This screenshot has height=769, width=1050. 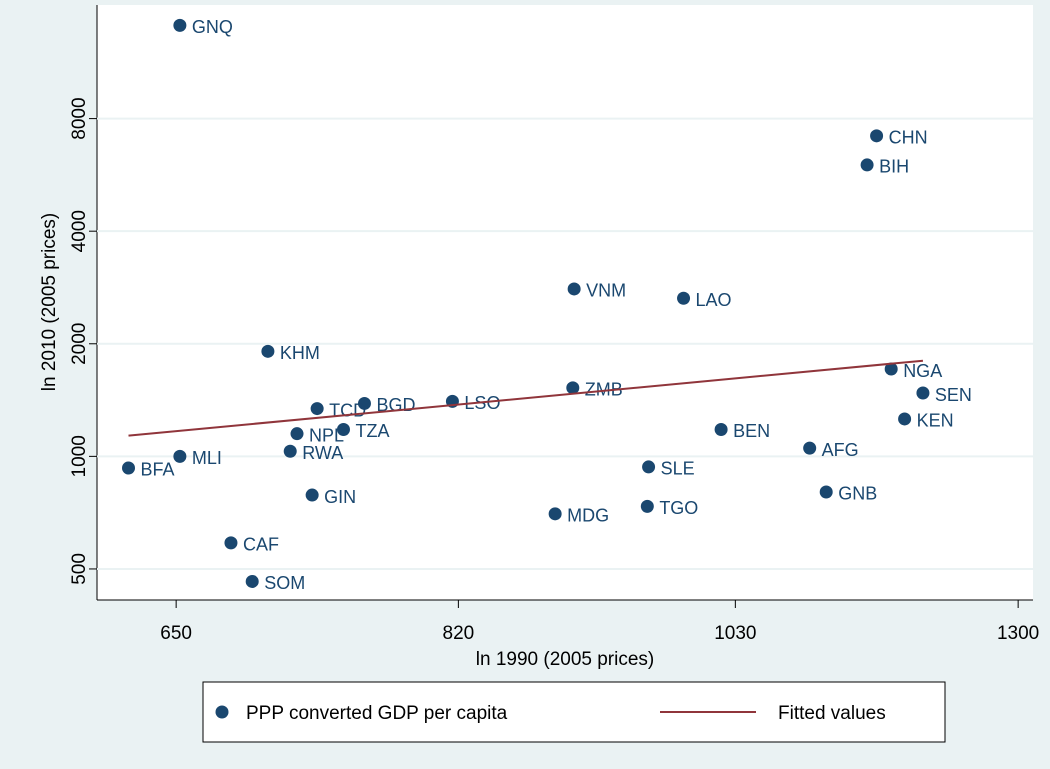 I want to click on point-label: TZA, so click(x=372, y=431).